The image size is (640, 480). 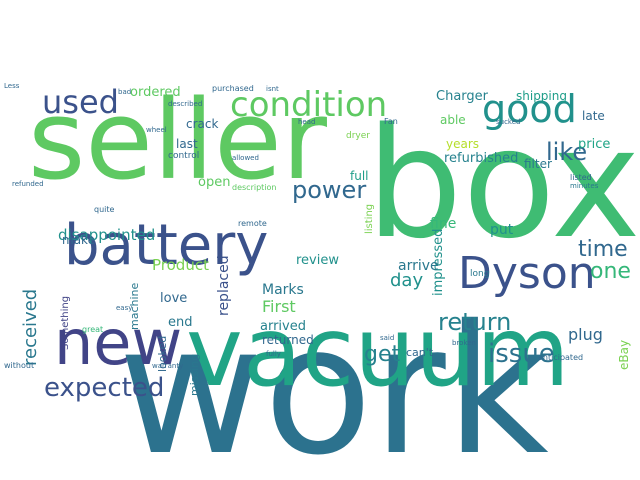 What do you see at coordinates (214, 182) in the screenshot?
I see `word-open: open` at bounding box center [214, 182].